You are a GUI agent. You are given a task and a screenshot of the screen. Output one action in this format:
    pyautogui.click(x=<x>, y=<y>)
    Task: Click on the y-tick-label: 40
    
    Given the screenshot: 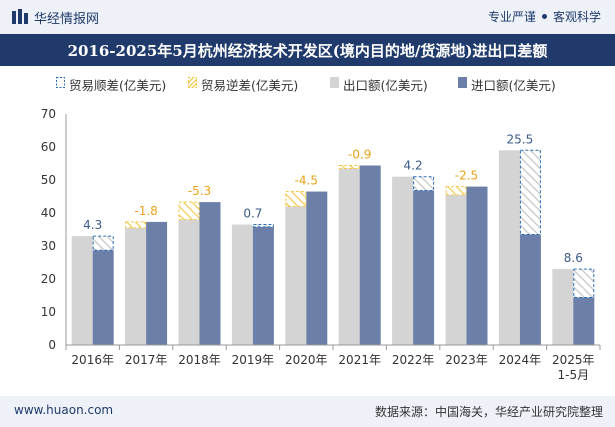 What is the action you would take?
    pyautogui.click(x=48, y=213)
    